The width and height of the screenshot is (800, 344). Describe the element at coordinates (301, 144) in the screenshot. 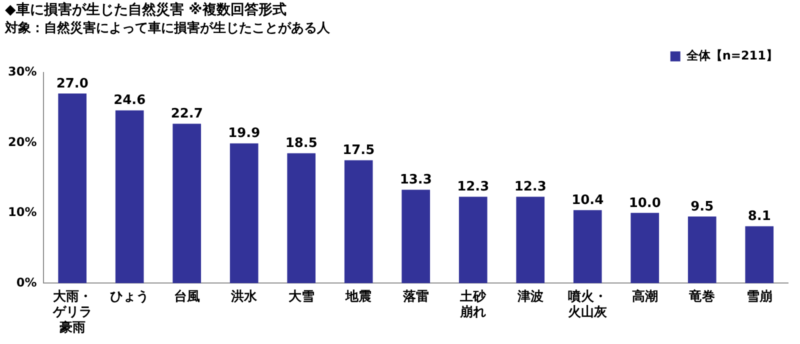

I see `data-label: 18.5` at that location.